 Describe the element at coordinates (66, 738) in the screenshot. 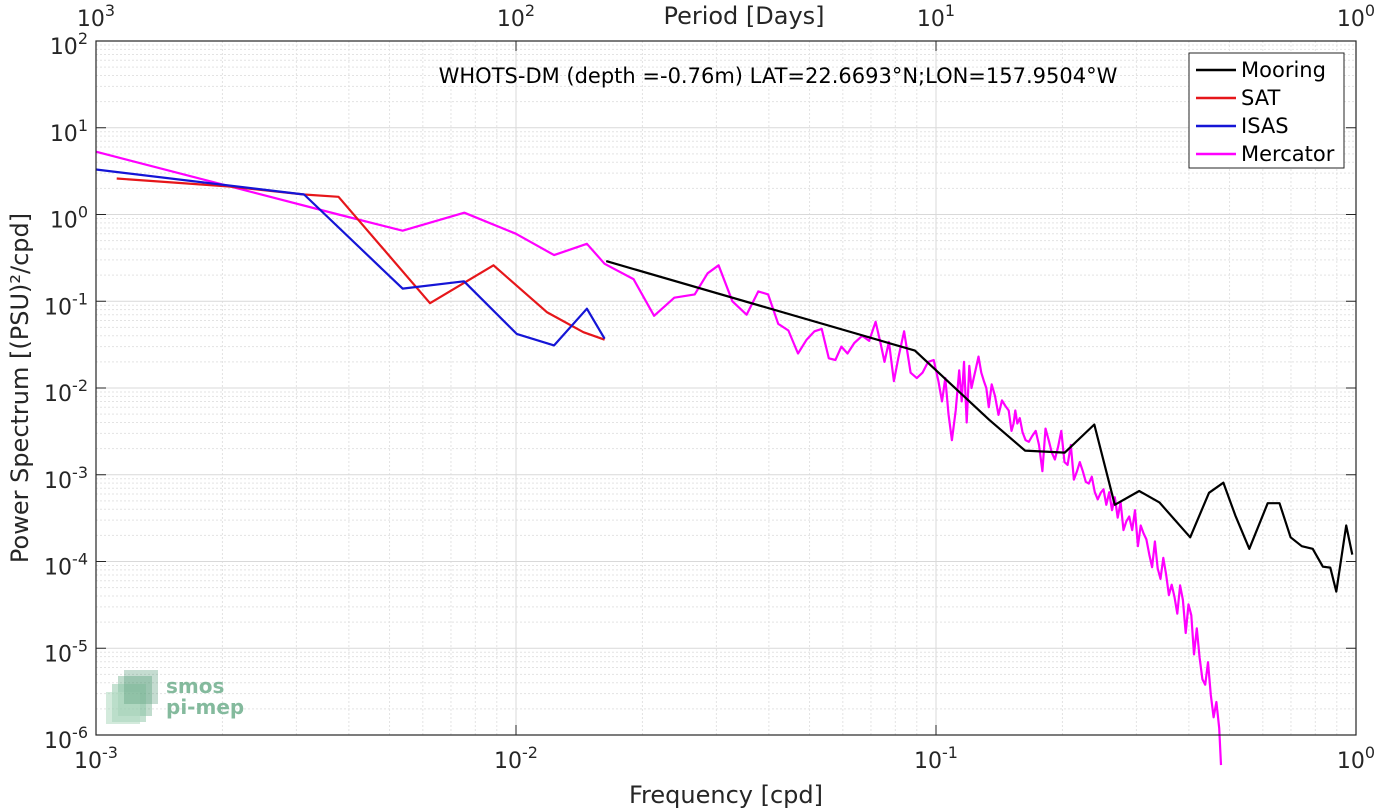

I see `y-tick-label: 10⁻⁶` at that location.